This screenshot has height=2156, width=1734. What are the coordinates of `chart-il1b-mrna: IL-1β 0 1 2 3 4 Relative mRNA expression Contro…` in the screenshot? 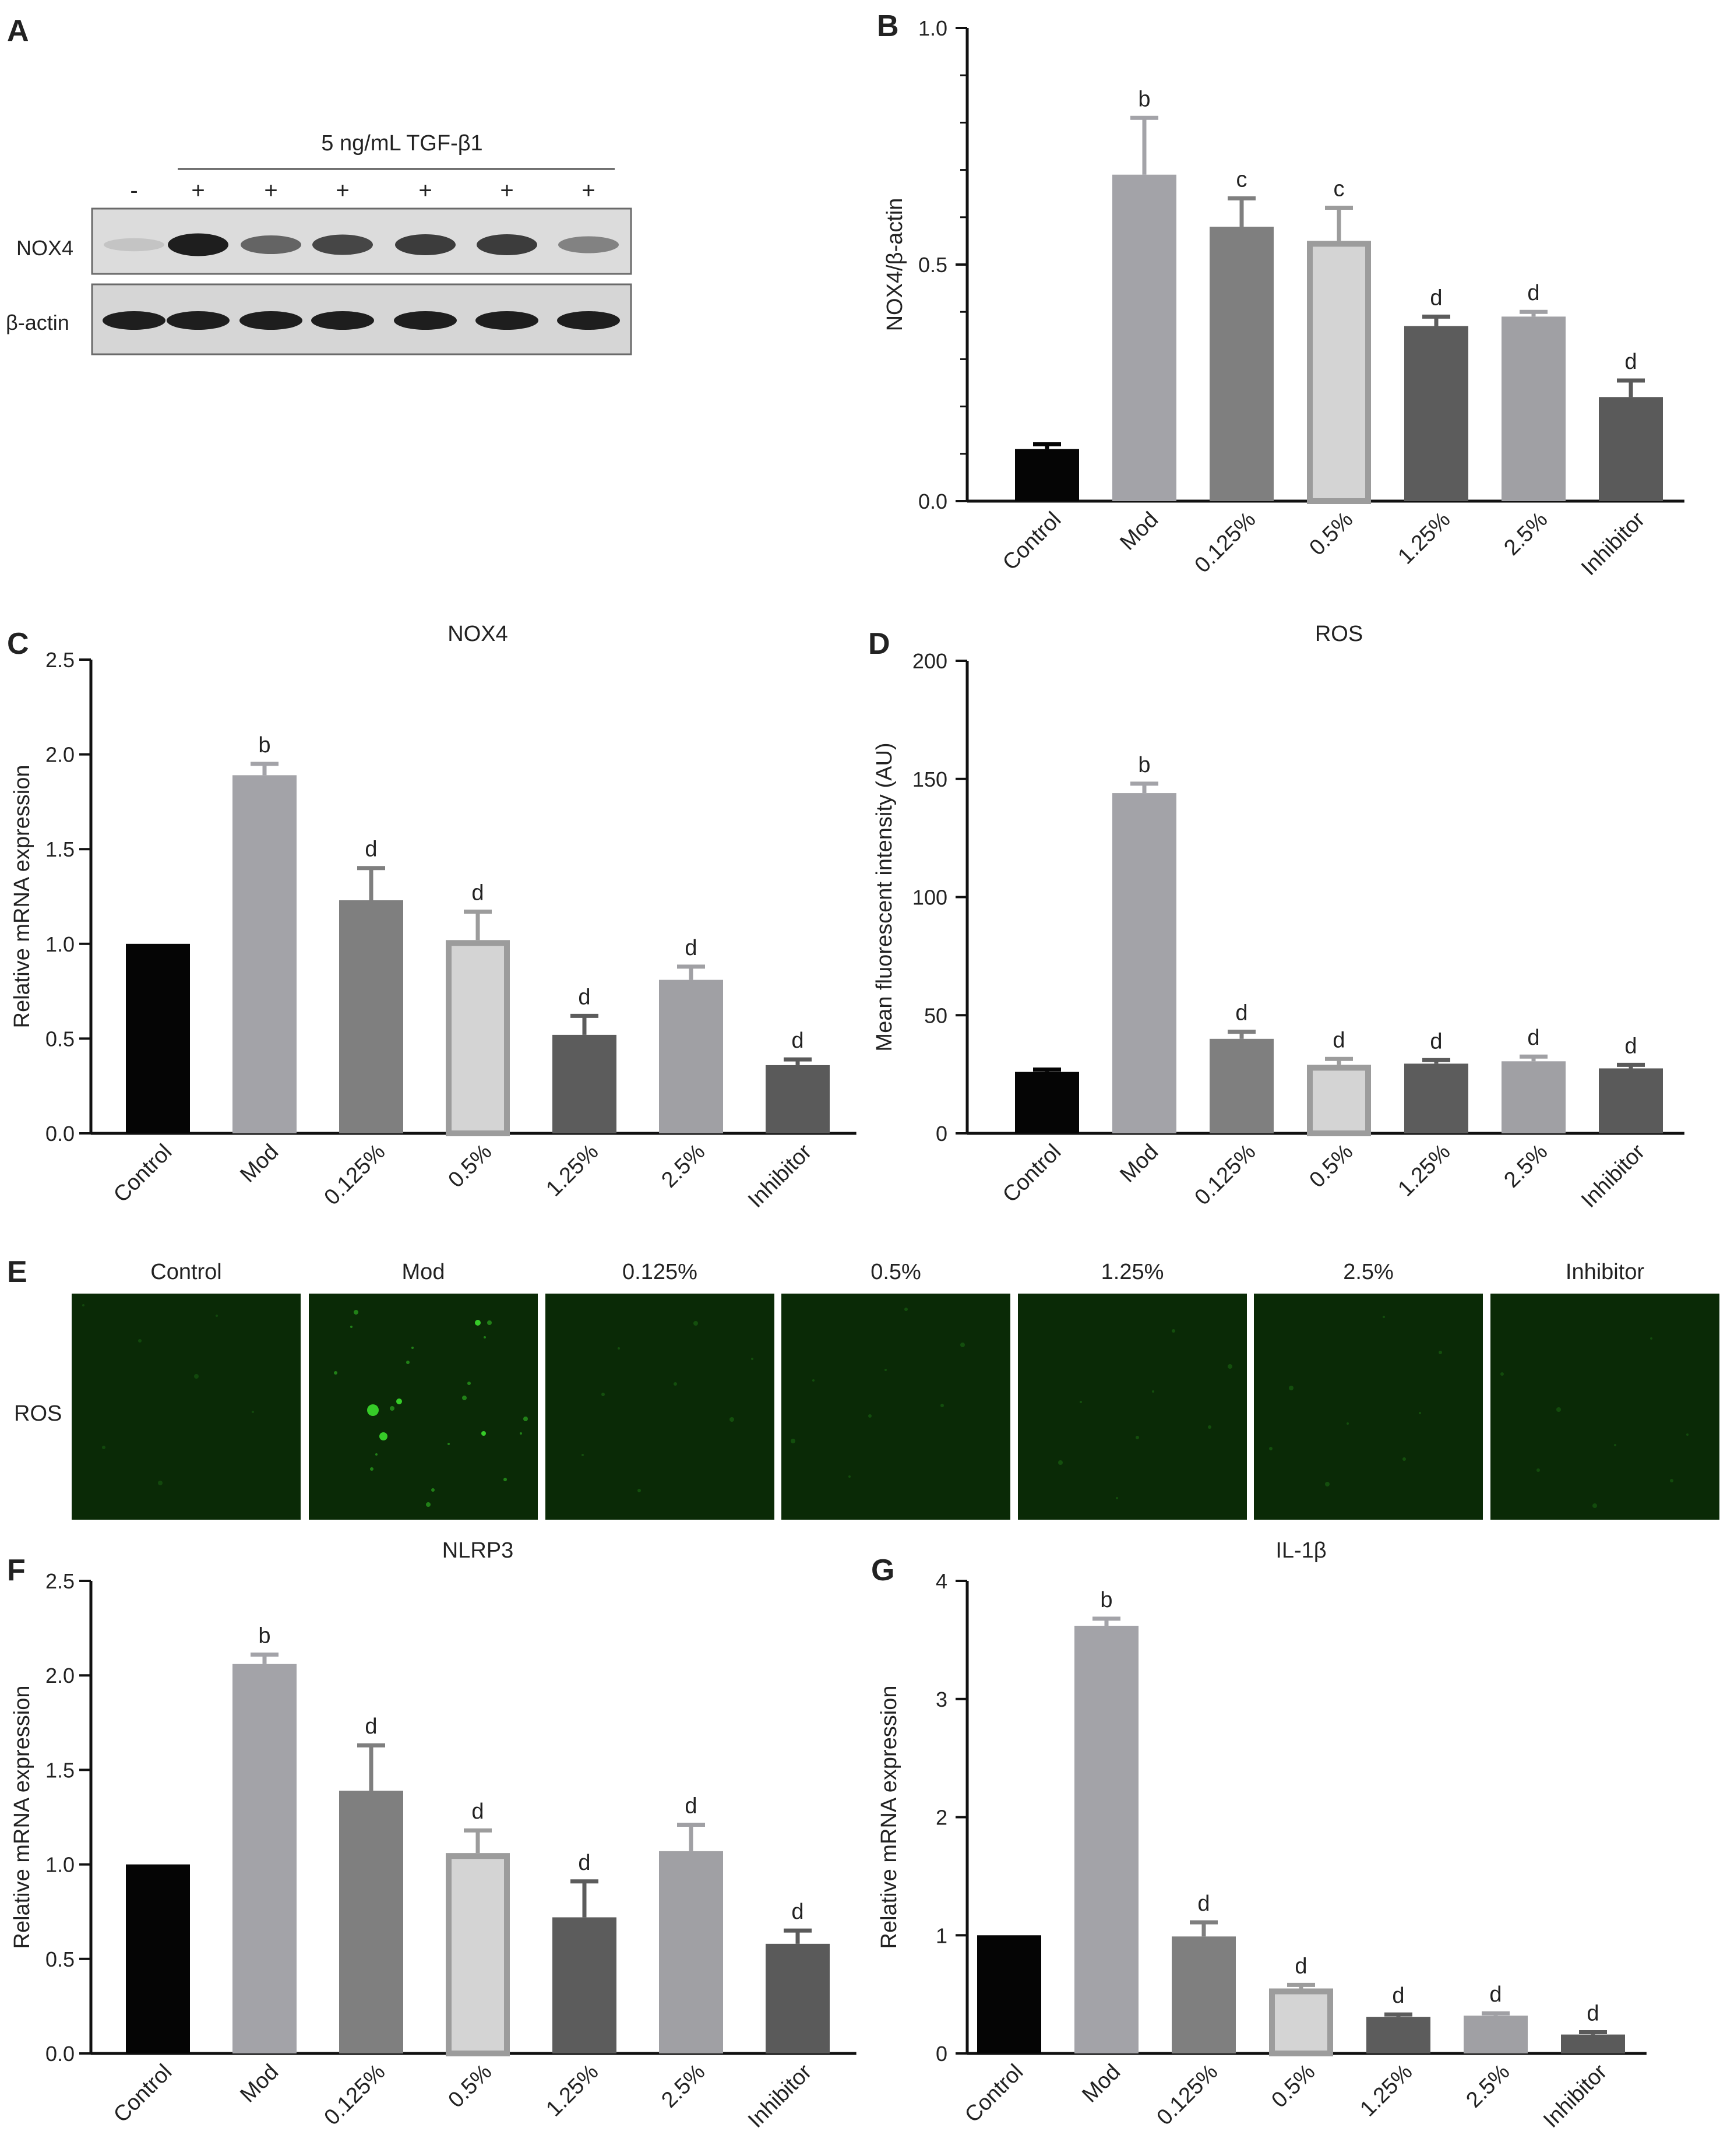 It's located at (1262, 1836).